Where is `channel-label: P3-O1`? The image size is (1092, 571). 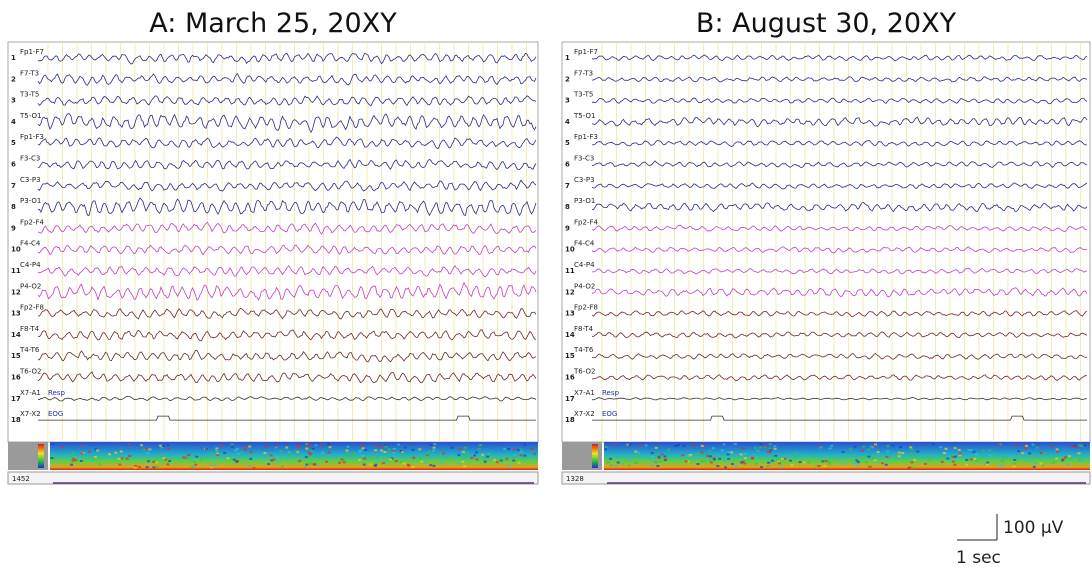 channel-label: P3-O1 is located at coordinates (584, 201).